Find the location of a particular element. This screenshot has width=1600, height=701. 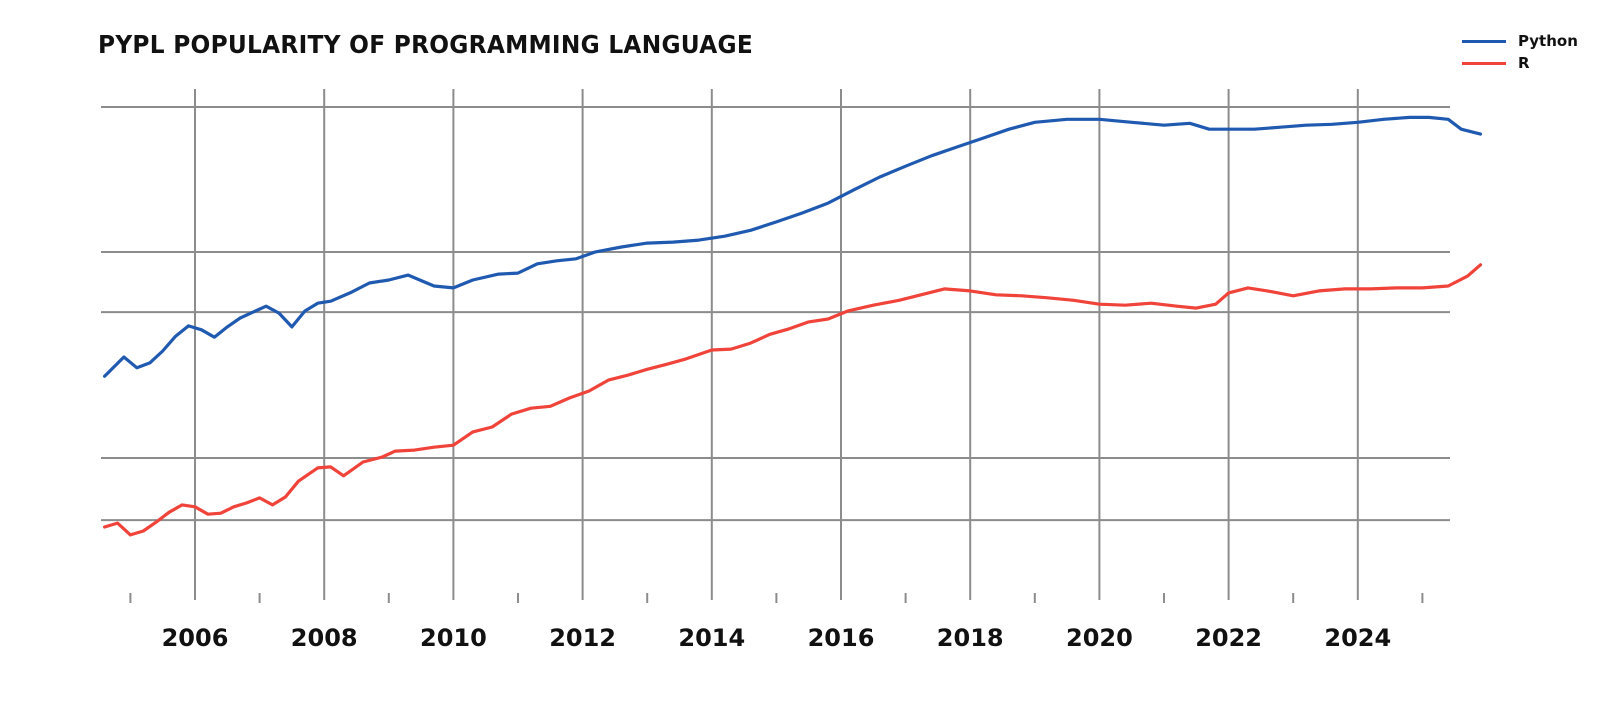

legend-item-python: Python is located at coordinates (1520, 41).